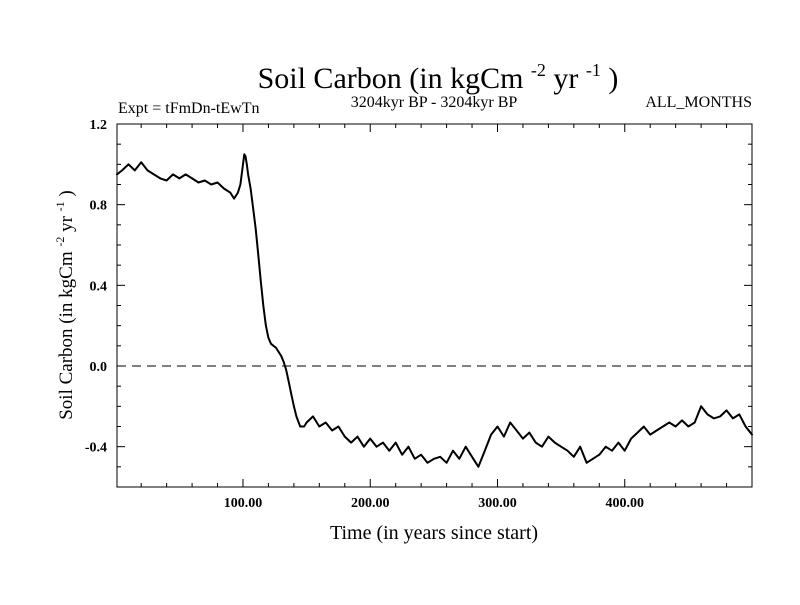 This screenshot has height=605, width=800. What do you see at coordinates (99, 125) in the screenshot?
I see `y-tick-label: 1.2` at bounding box center [99, 125].